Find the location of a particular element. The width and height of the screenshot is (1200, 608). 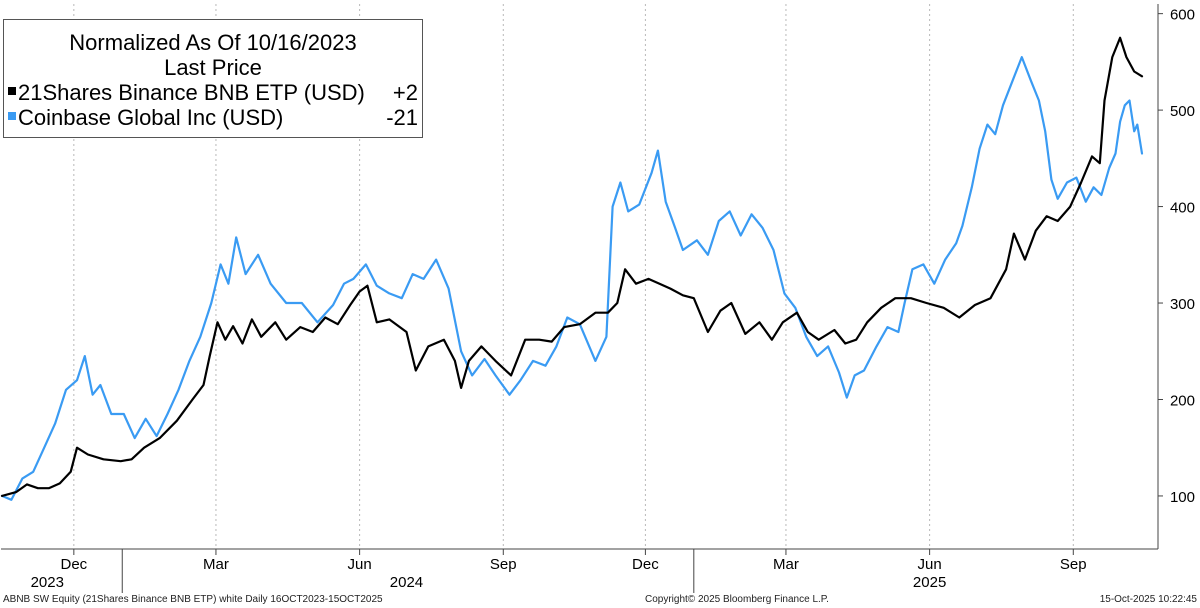

y-tick-label: 500 is located at coordinates (1182, 111).